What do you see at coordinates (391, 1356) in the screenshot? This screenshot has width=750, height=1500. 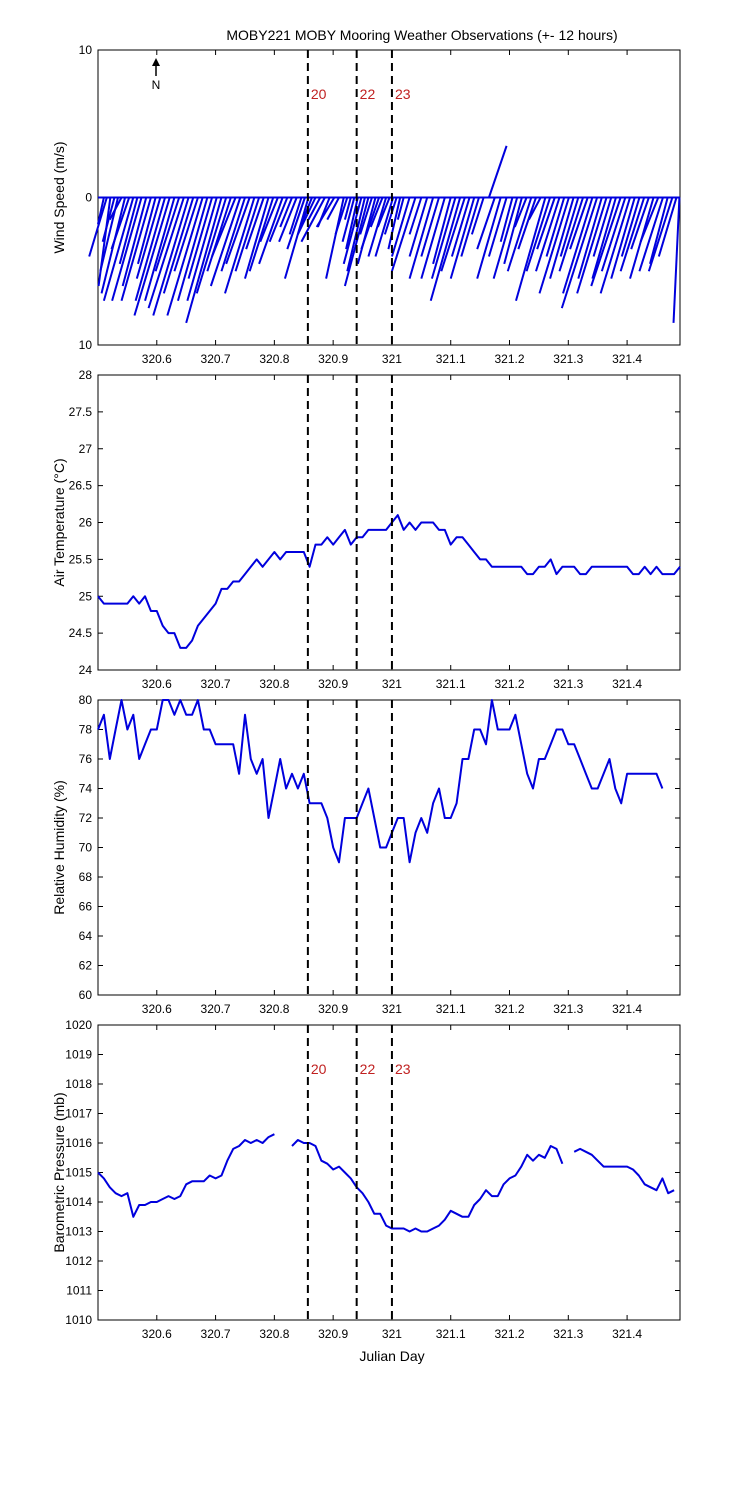 I see `x-axis-label: Julian Day` at bounding box center [391, 1356].